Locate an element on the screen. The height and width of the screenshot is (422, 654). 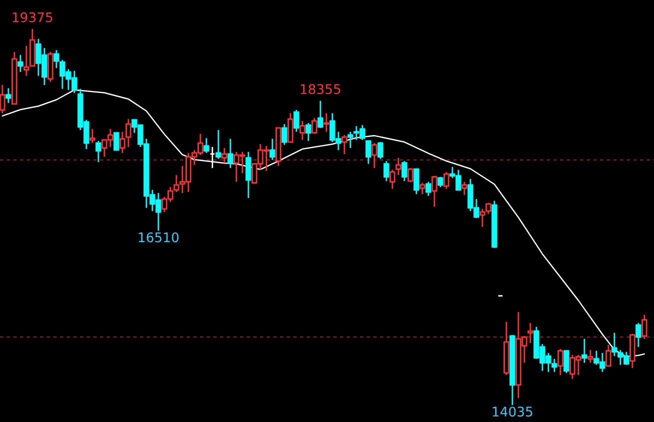
annotation: 19375 is located at coordinates (32, 17).